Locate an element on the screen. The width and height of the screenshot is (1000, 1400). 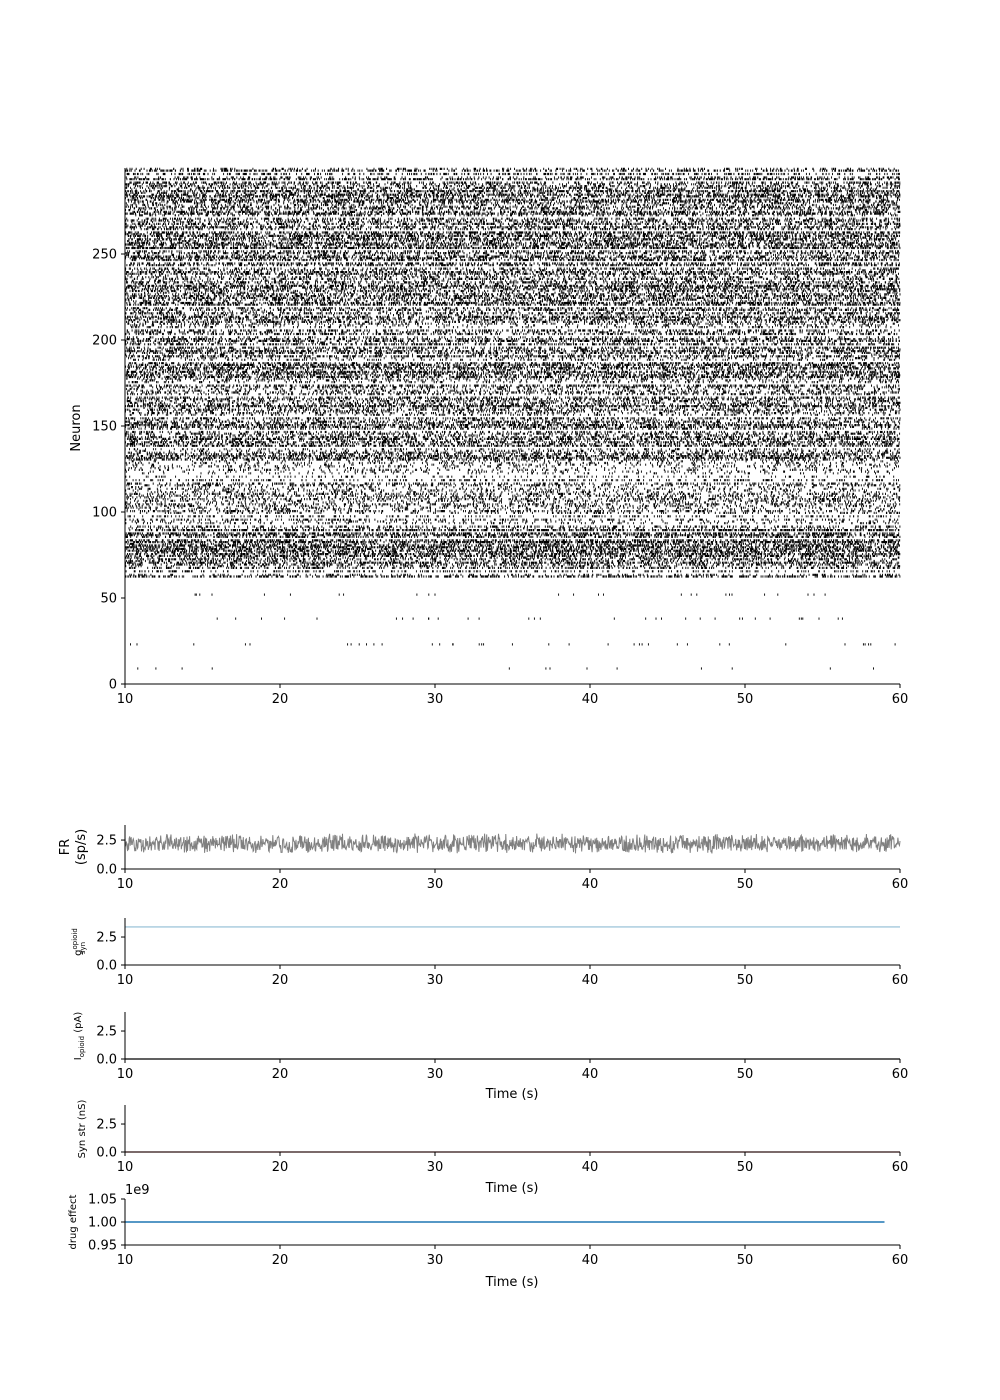
iop-ytick-label: 2.5 is located at coordinates (106, 1032).